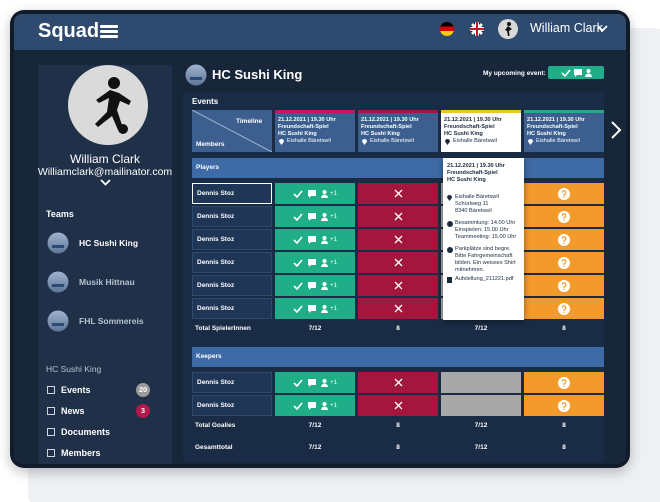 The height and width of the screenshot is (502, 660). What do you see at coordinates (111, 321) in the screenshot?
I see `team-item: FHL Sommereis` at bounding box center [111, 321].